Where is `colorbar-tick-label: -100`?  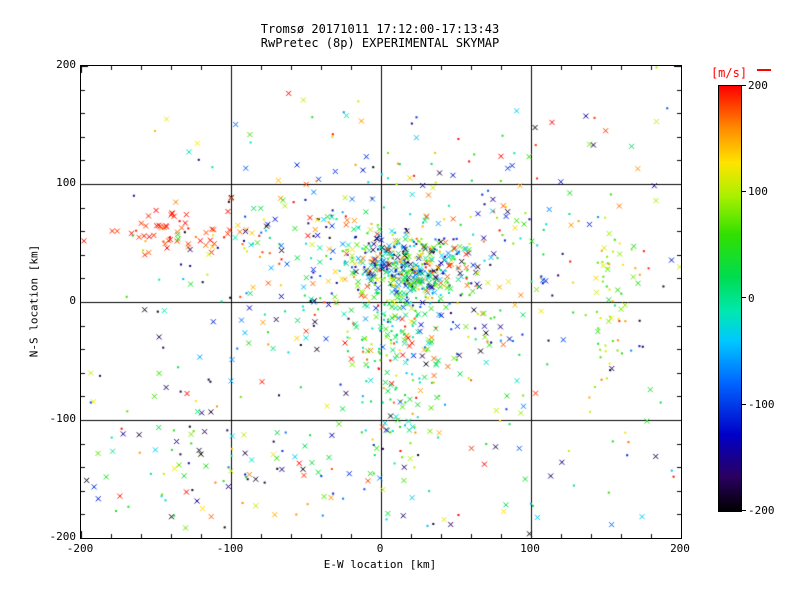 colorbar-tick-label: -100 is located at coordinates (761, 404).